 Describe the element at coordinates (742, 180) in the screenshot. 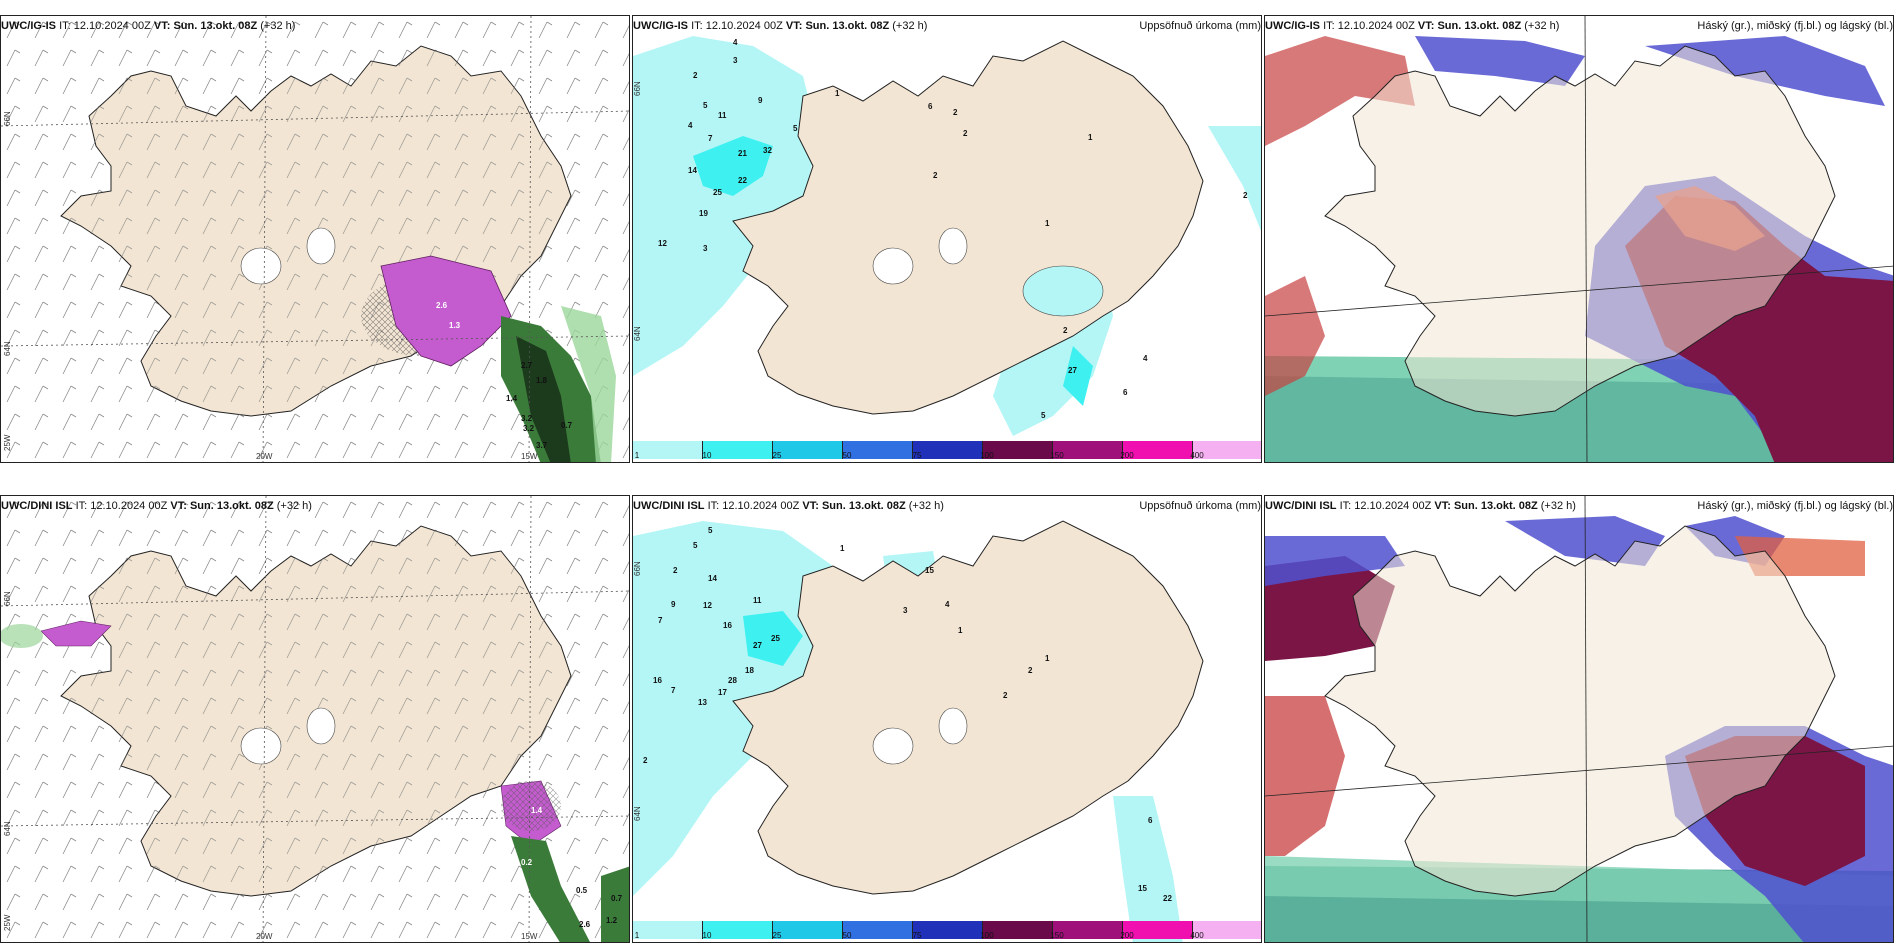

I see `precip-value: 22` at that location.